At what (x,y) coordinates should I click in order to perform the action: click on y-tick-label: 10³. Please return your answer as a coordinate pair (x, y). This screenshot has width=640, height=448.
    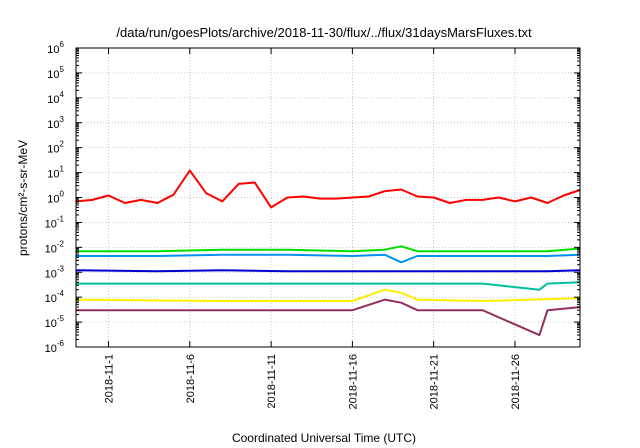
    Looking at the image, I should click on (55, 123).